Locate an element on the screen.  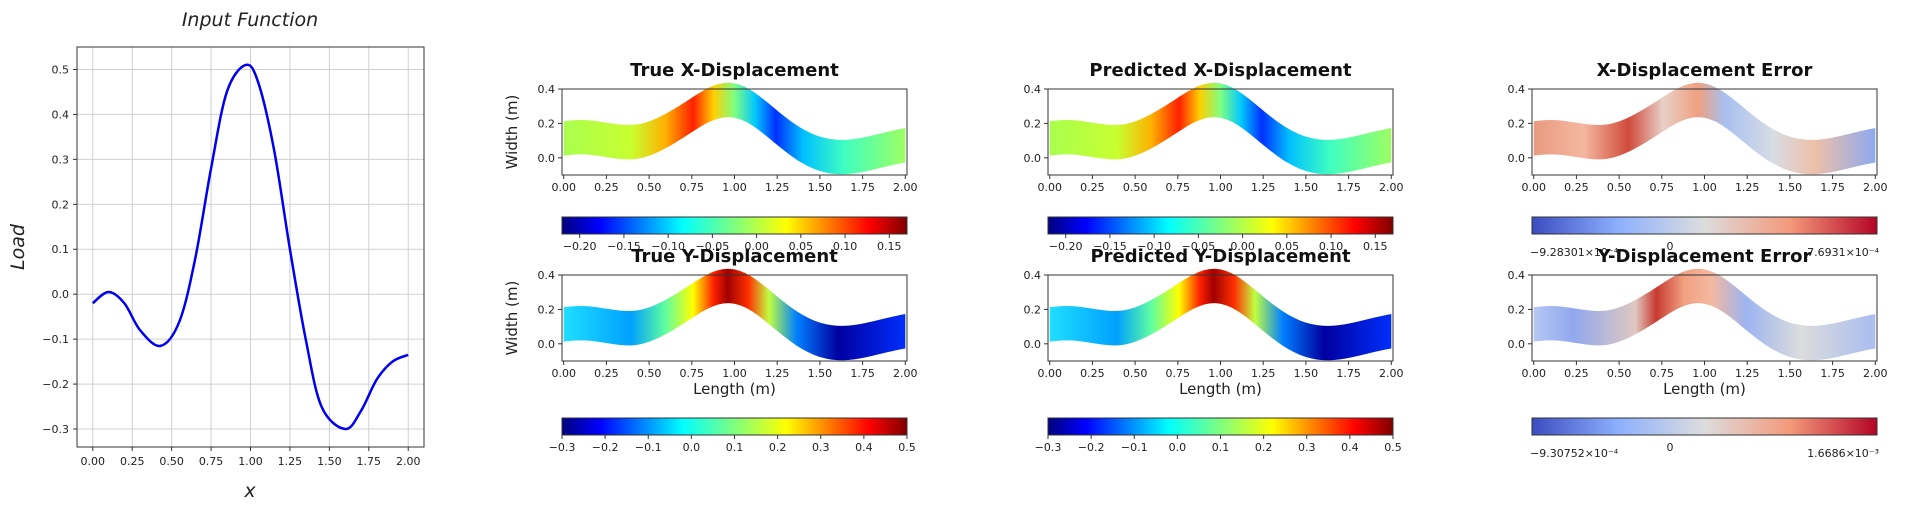
colorbar-tick-label: 0.00 is located at coordinates (1242, 246).